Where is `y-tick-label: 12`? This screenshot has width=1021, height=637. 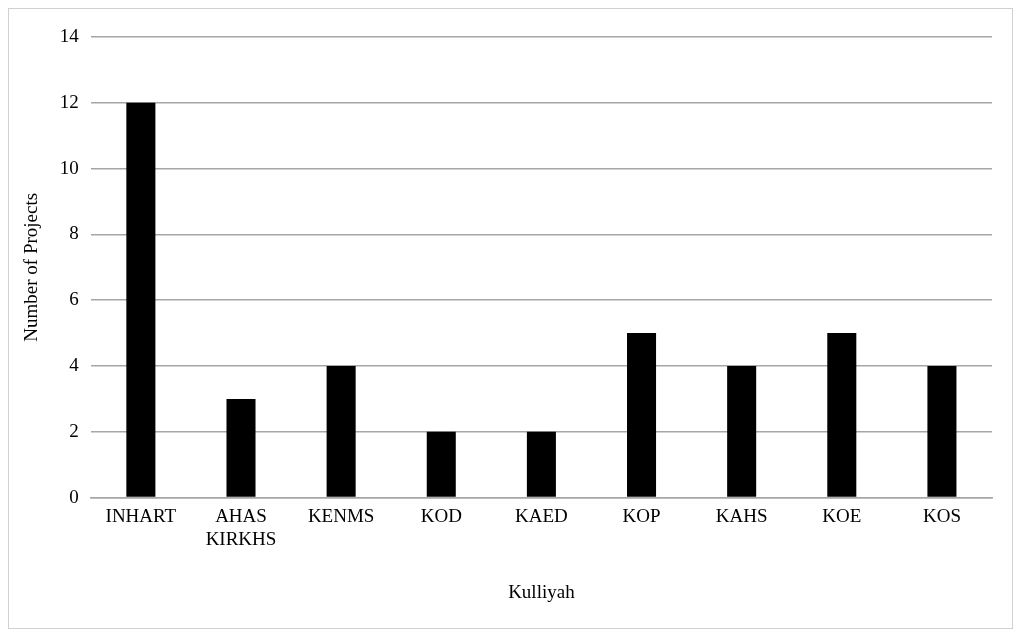 y-tick-label: 12 is located at coordinates (69, 101).